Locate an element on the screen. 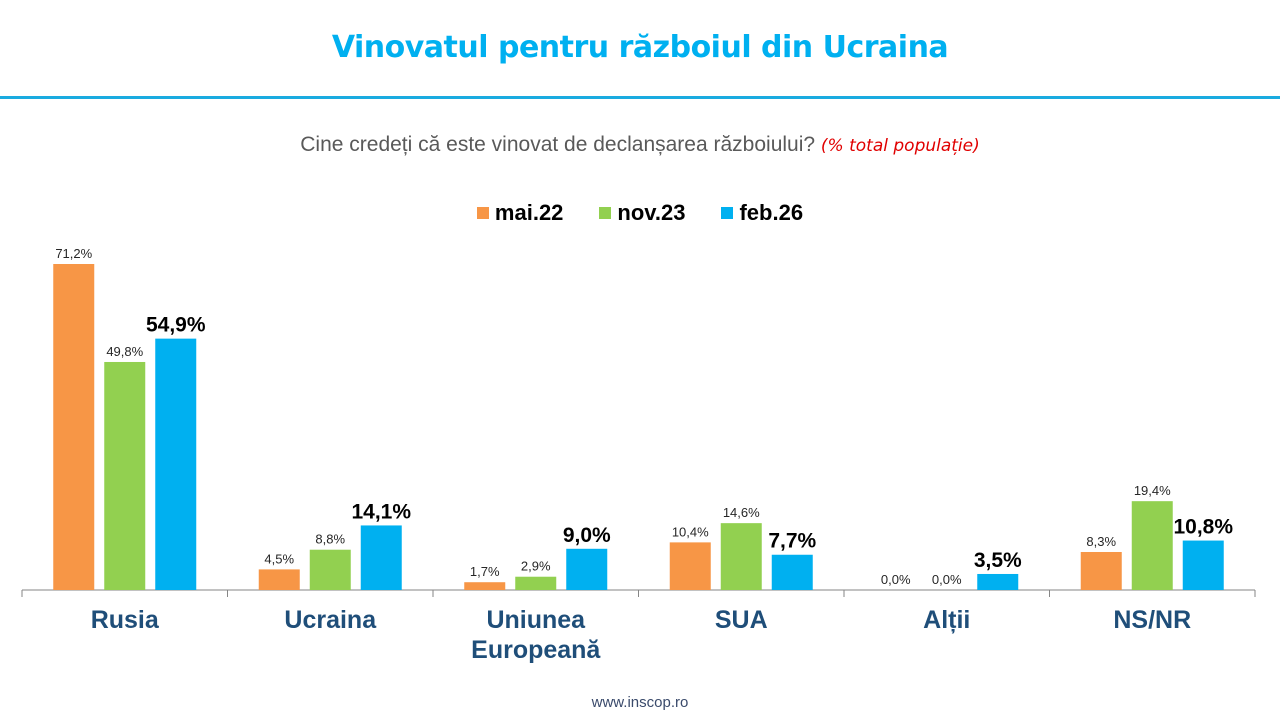 This screenshot has width=1280, height=720. legend-item-nov23: nov.23 is located at coordinates (642, 213).